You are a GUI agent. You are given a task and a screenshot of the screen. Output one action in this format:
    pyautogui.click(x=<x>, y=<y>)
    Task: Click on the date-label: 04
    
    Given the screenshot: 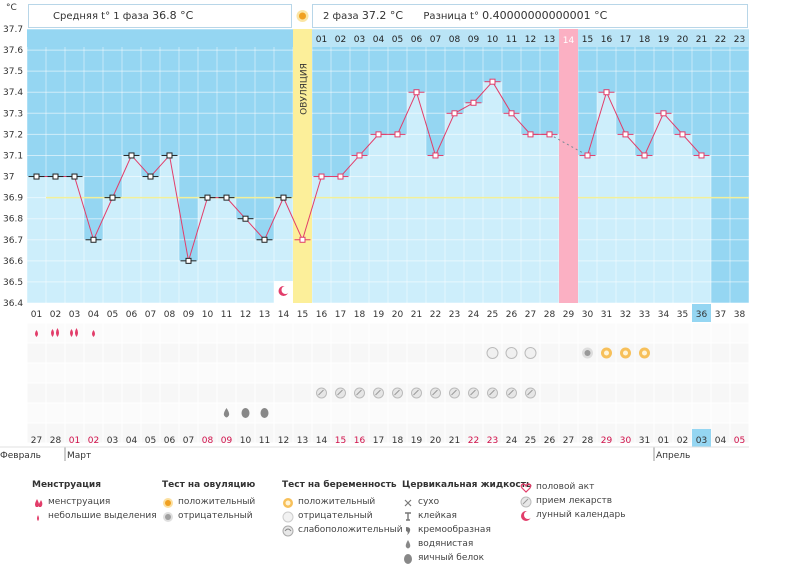 What is the action you would take?
    pyautogui.click(x=132, y=441)
    